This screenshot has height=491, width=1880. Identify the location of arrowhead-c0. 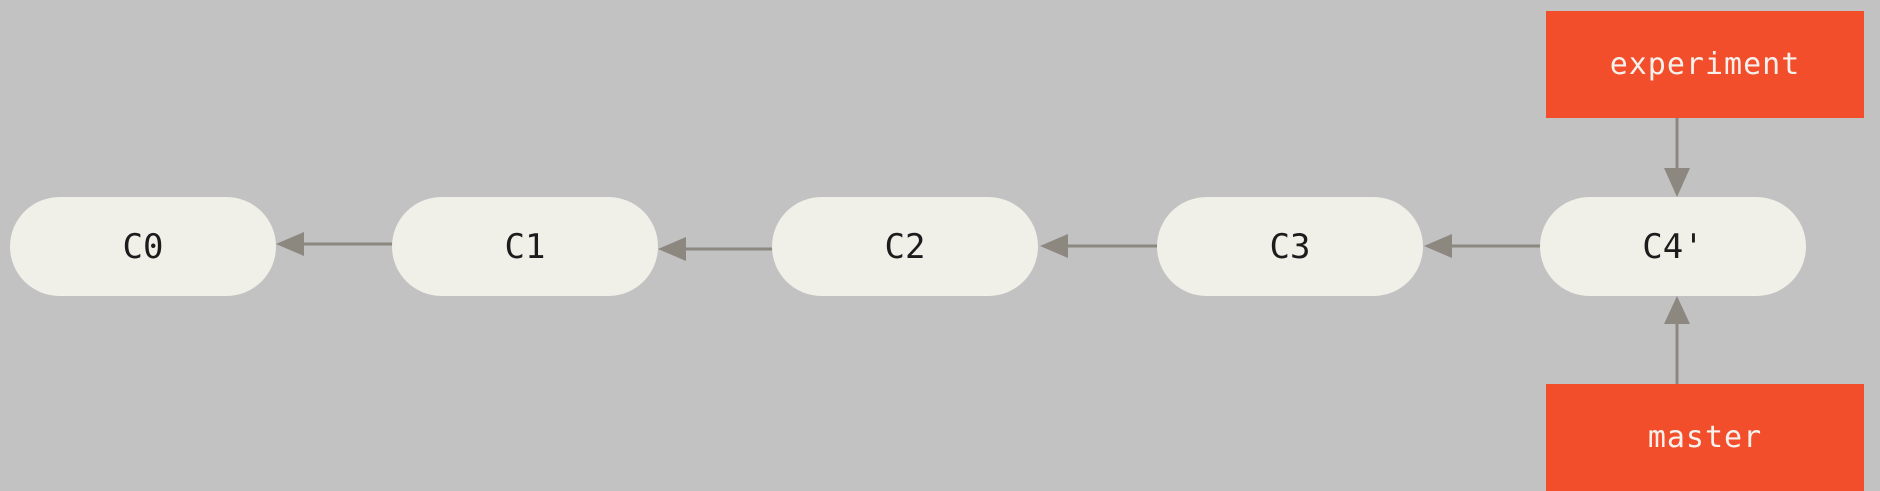
(290, 244).